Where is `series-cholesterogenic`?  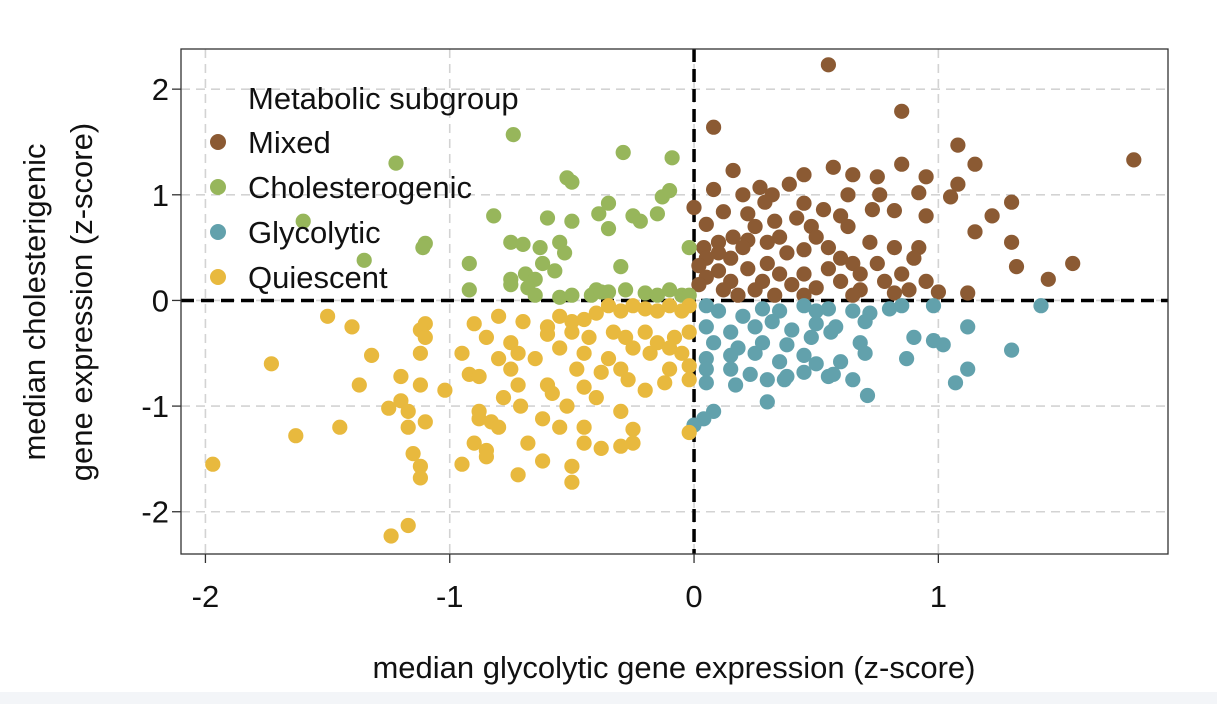 series-cholesterogenic is located at coordinates (496, 216).